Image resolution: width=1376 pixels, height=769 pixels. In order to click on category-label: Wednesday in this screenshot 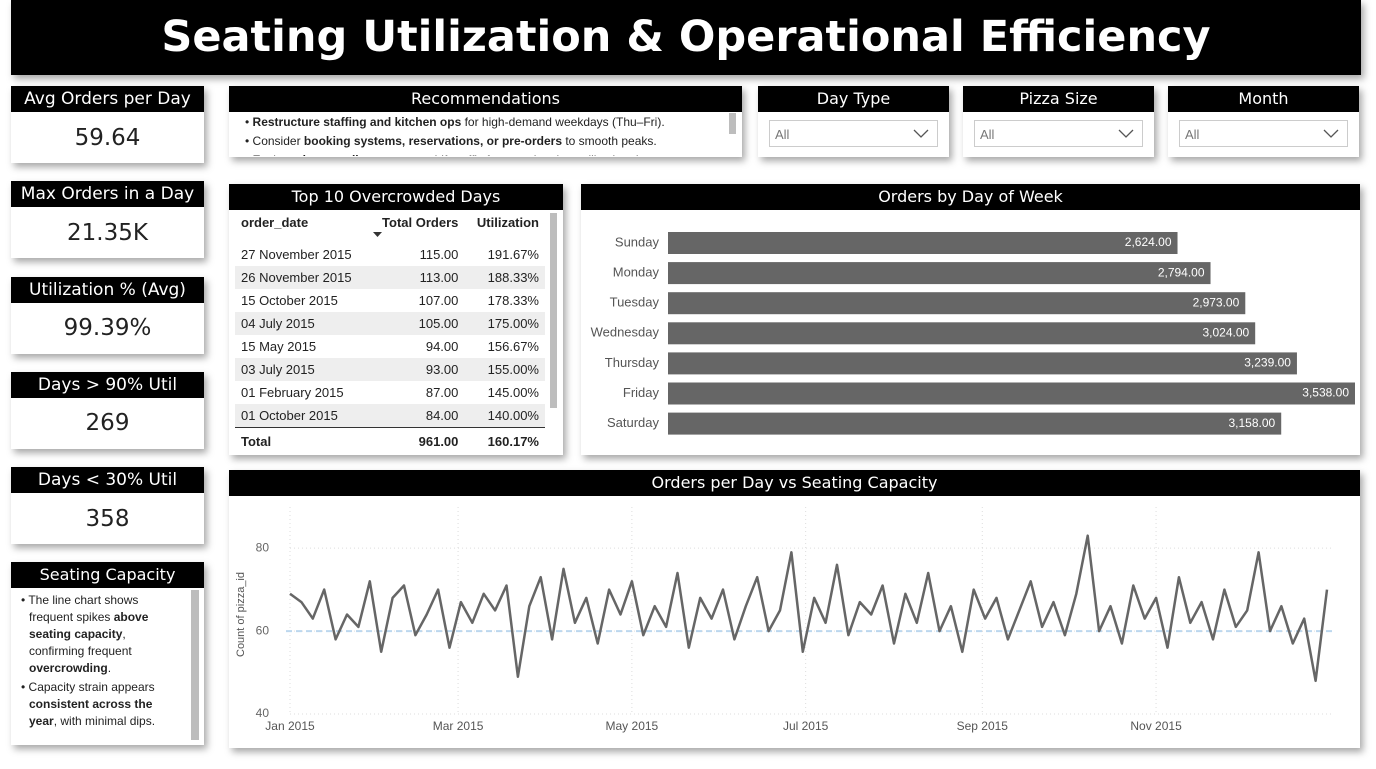, I will do `click(625, 332)`.